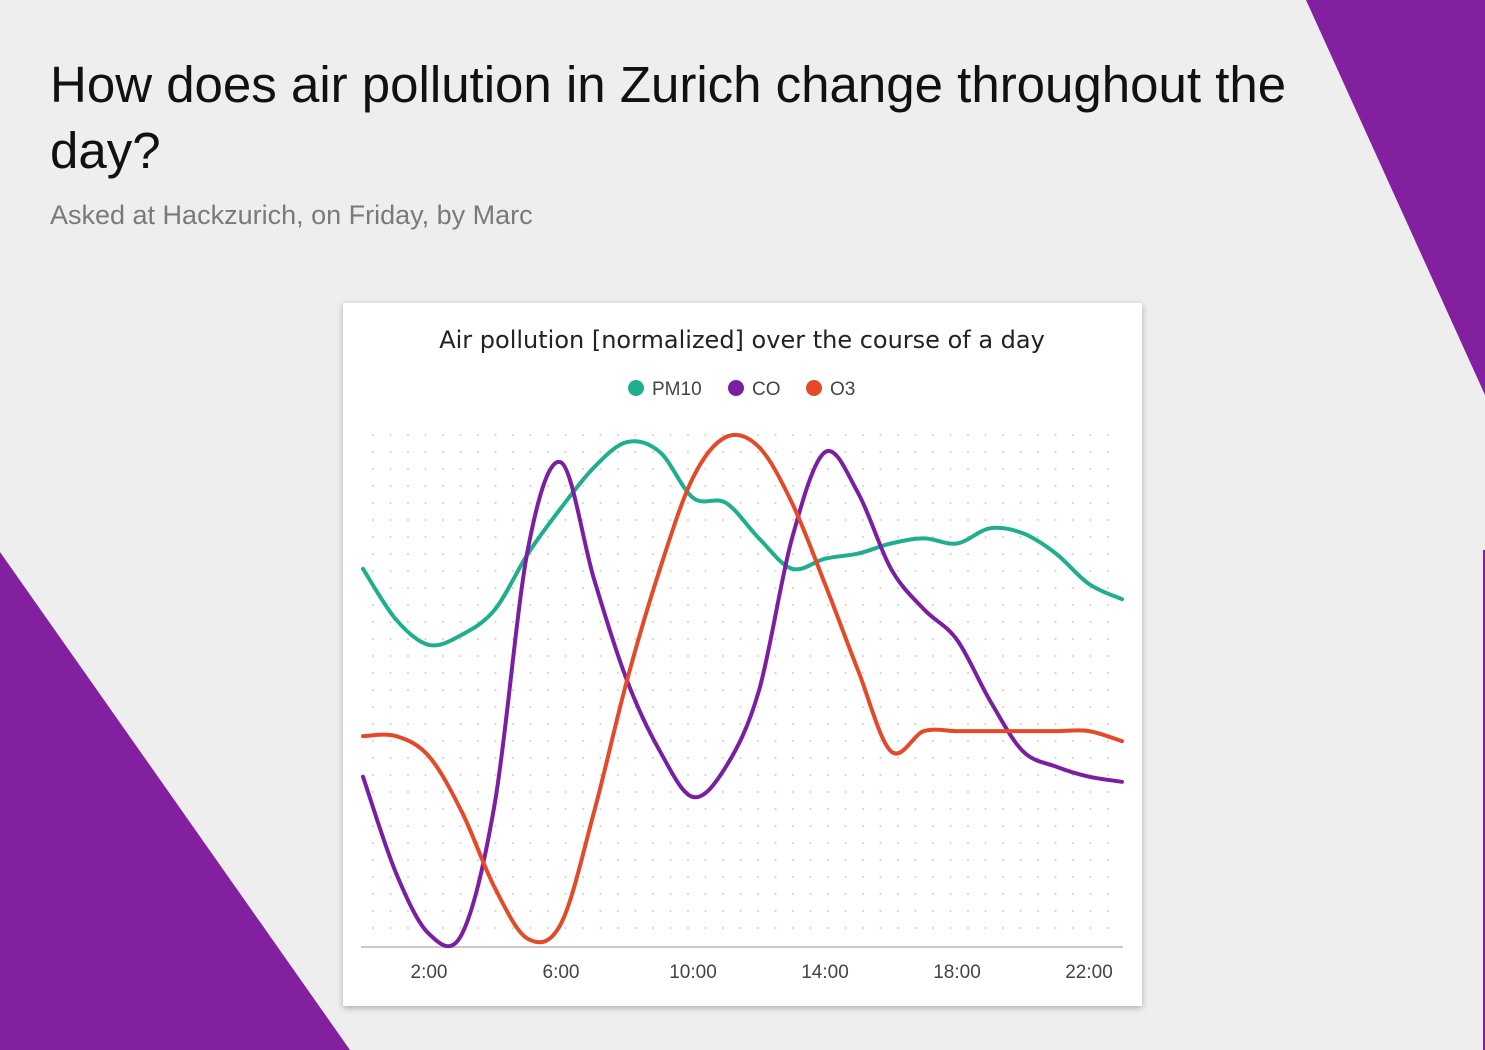 Image resolution: width=1485 pixels, height=1050 pixels. What do you see at coordinates (1484, 800) in the screenshot?
I see `right-edge-purple-strip` at bounding box center [1484, 800].